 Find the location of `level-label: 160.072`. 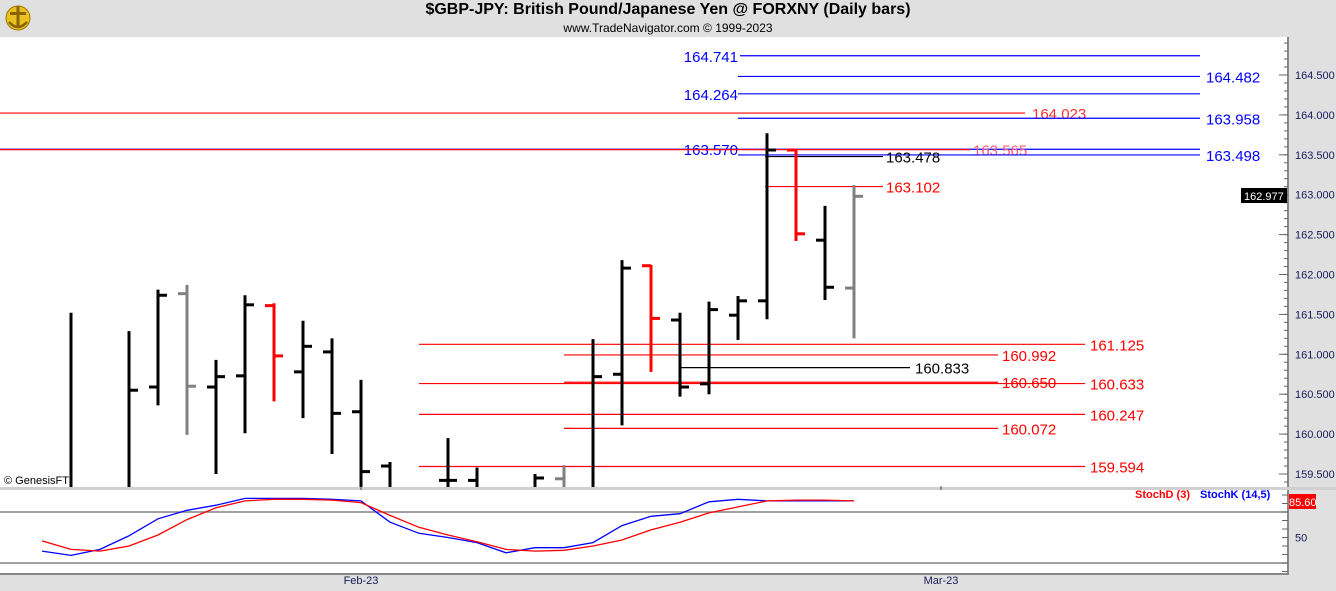

level-label: 160.072 is located at coordinates (1029, 429).